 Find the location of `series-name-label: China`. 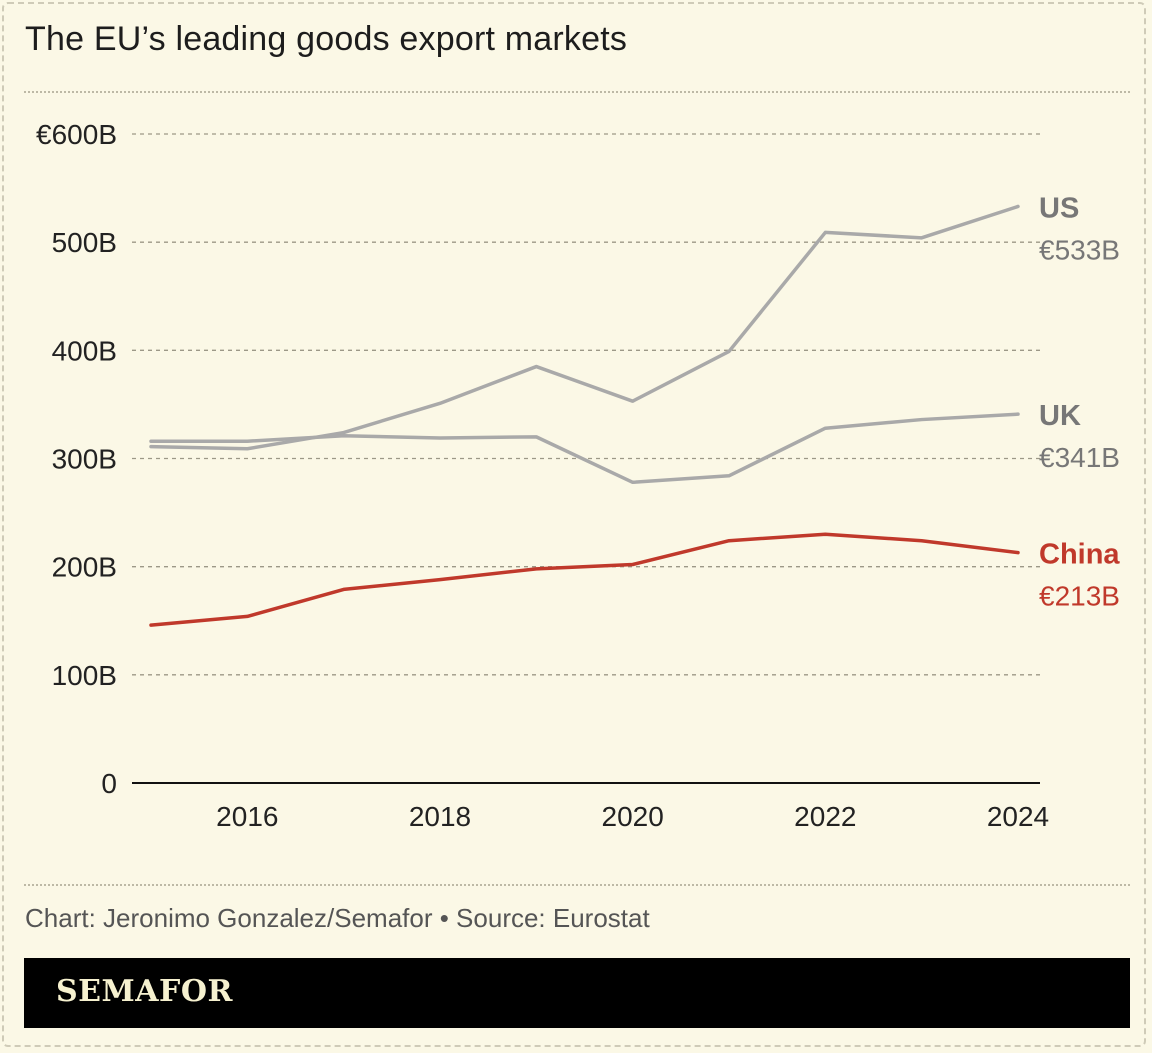

series-name-label: China is located at coordinates (1079, 555).